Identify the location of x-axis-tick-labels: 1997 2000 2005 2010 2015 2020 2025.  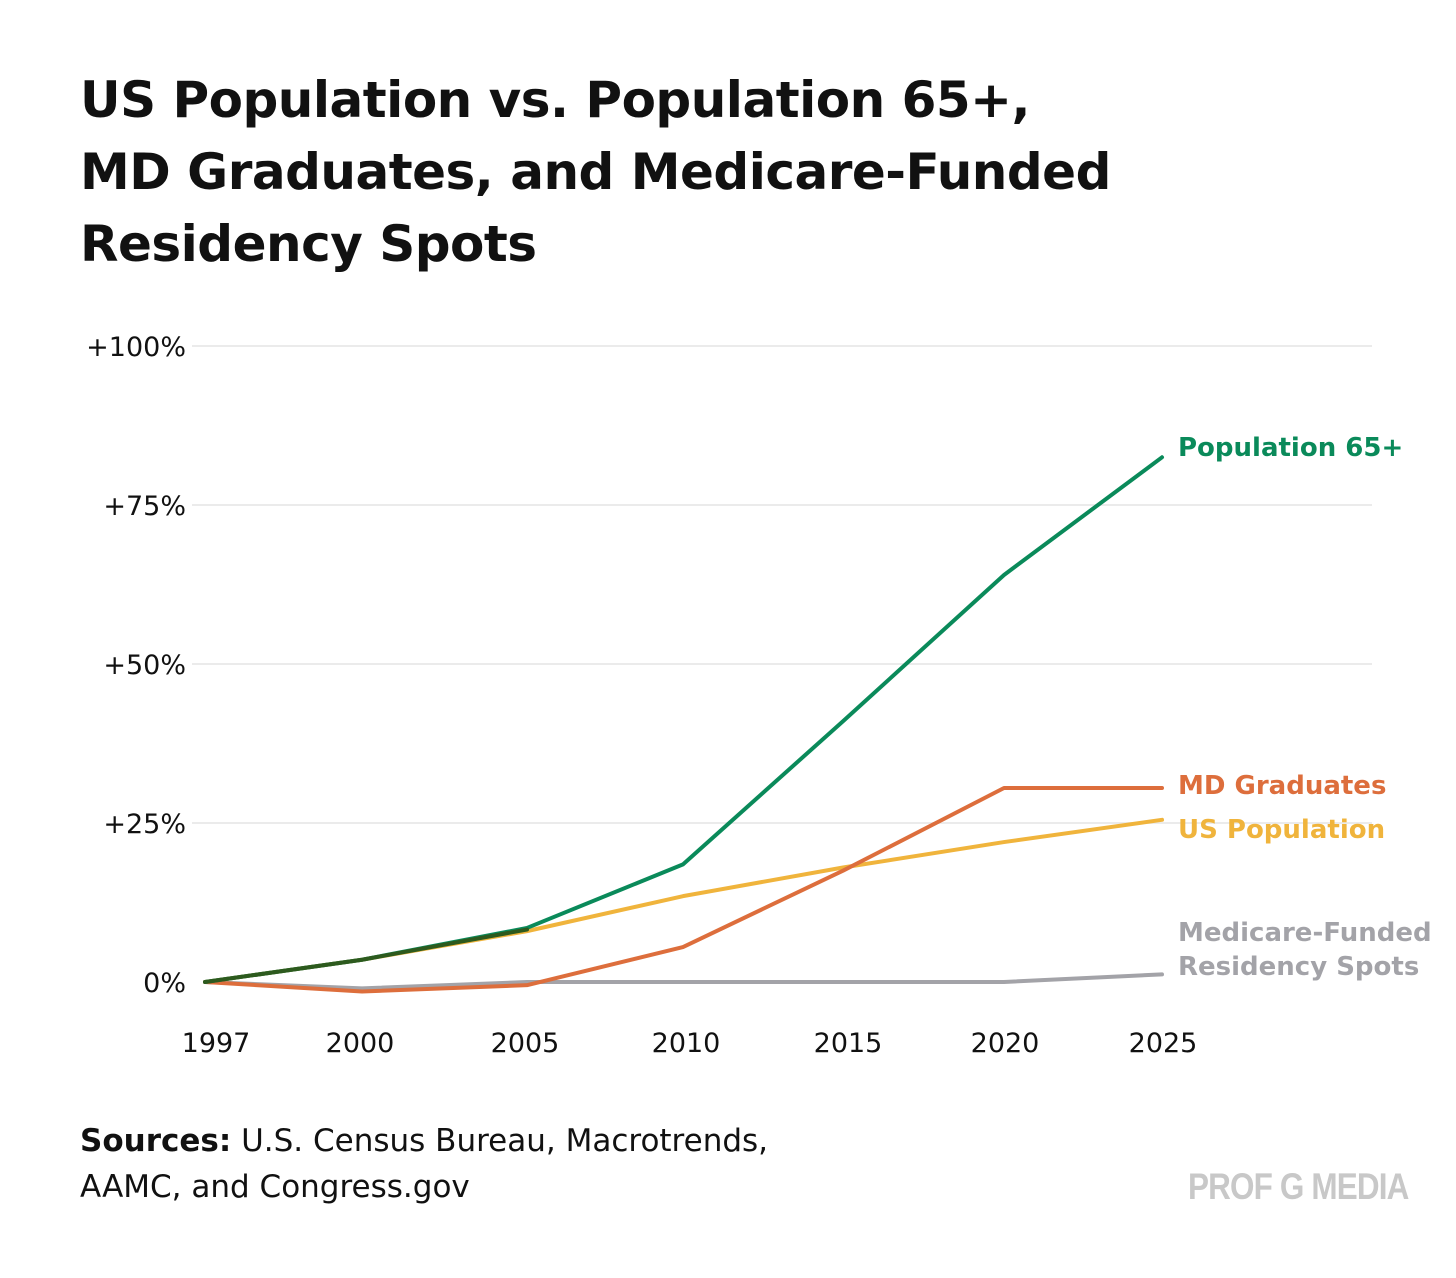
(690, 1043).